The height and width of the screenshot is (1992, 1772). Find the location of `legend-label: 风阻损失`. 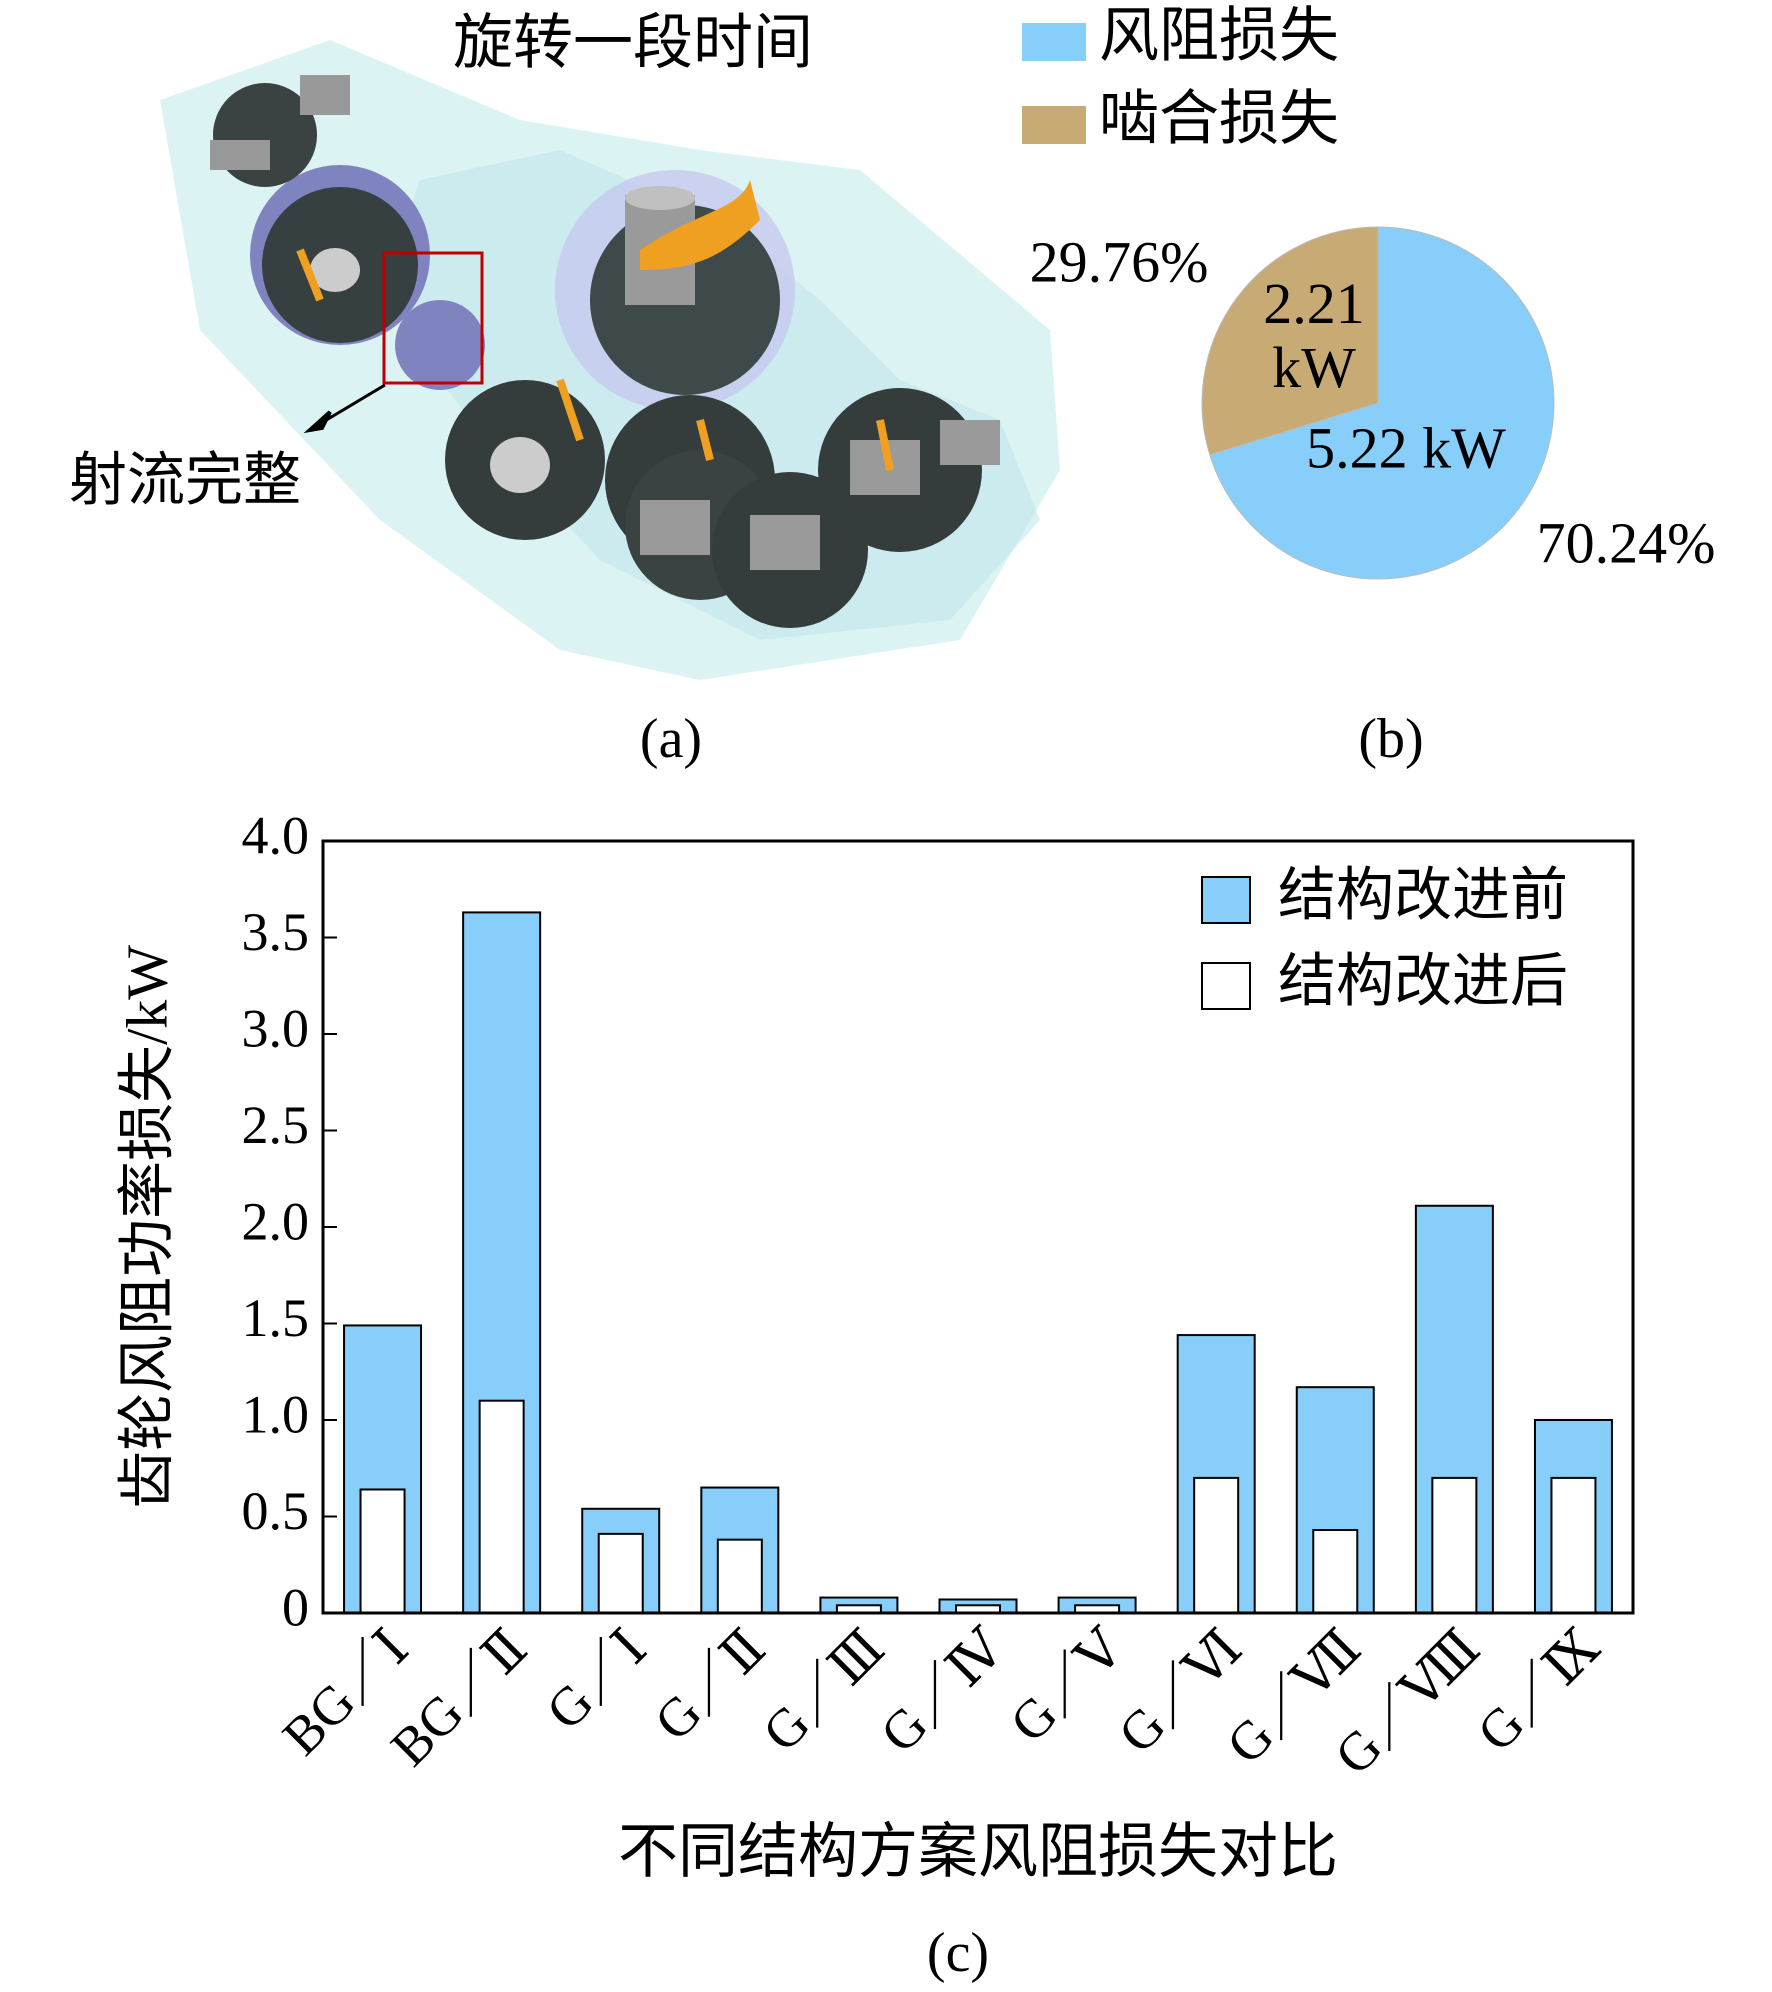

legend-label: 风阻损失 is located at coordinates (1219, 36).